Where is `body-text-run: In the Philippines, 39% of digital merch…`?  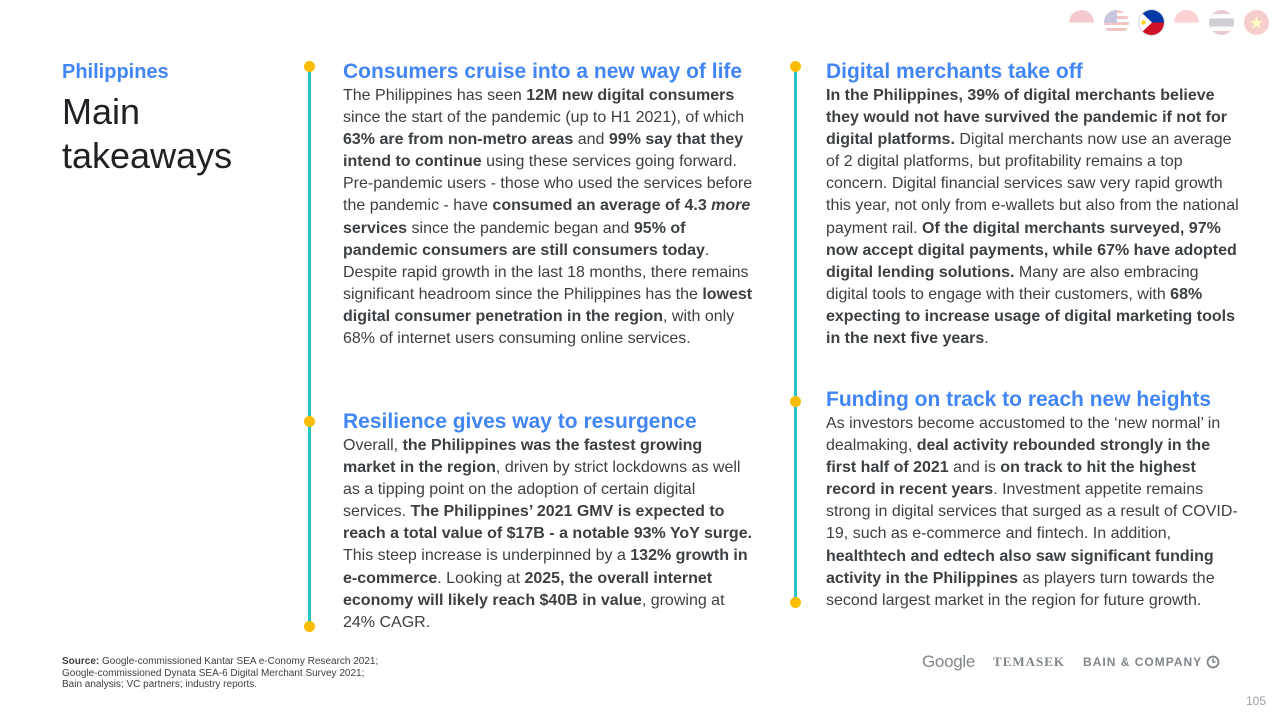
body-text-run: In the Philippines, 39% of digital merch… is located at coordinates (1026, 118).